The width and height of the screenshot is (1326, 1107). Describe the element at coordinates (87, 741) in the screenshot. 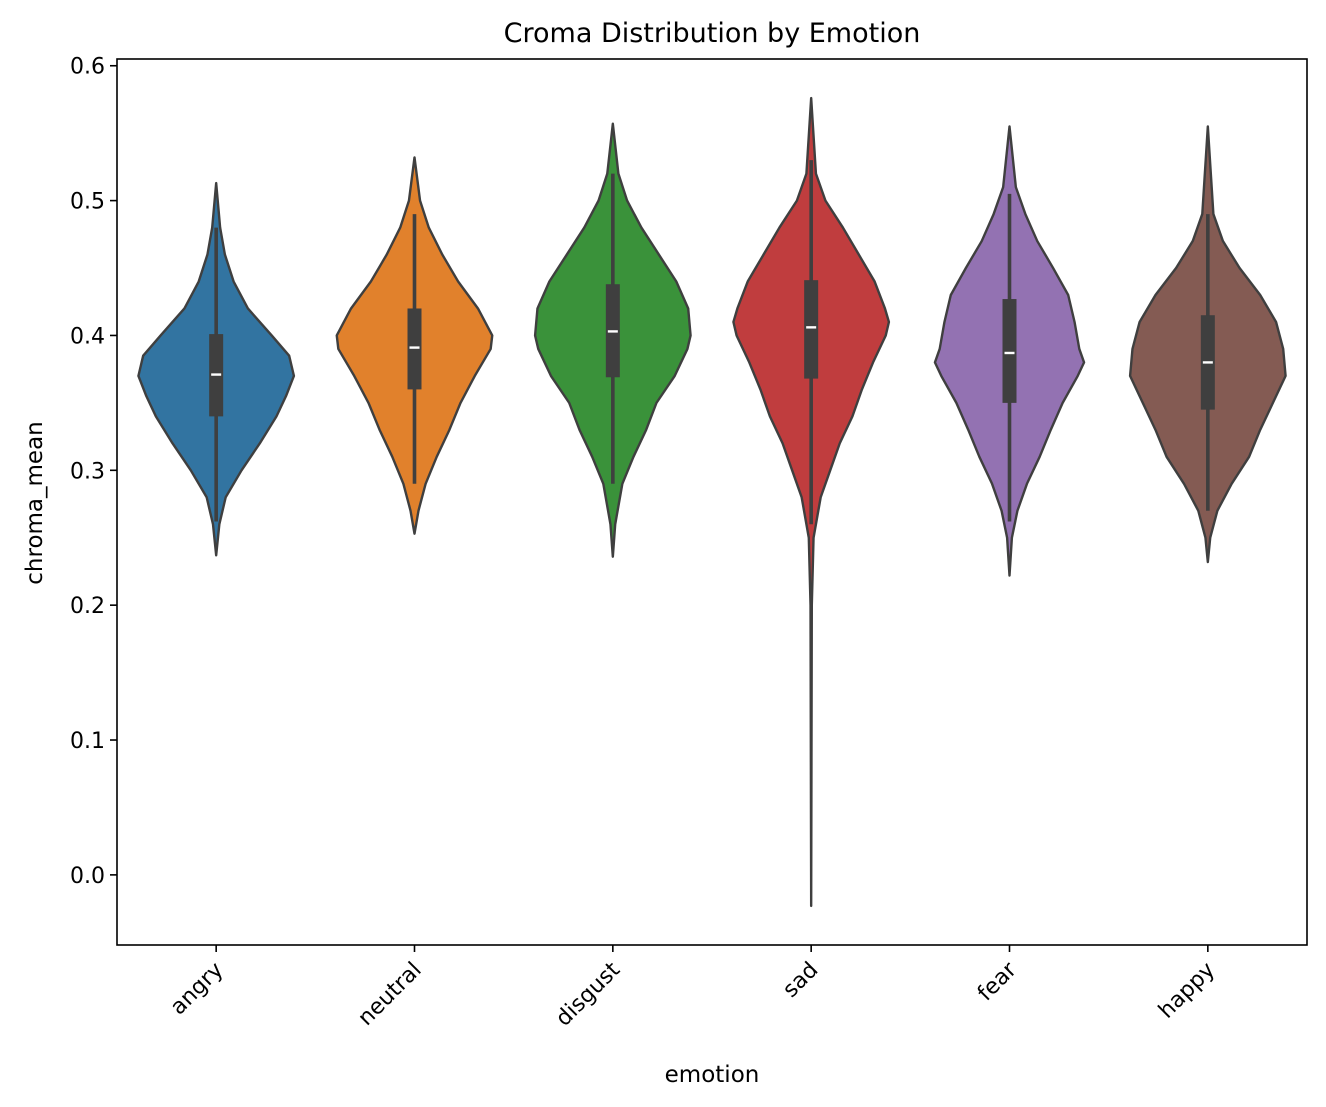

I see `y-tick-label: 0.1` at that location.